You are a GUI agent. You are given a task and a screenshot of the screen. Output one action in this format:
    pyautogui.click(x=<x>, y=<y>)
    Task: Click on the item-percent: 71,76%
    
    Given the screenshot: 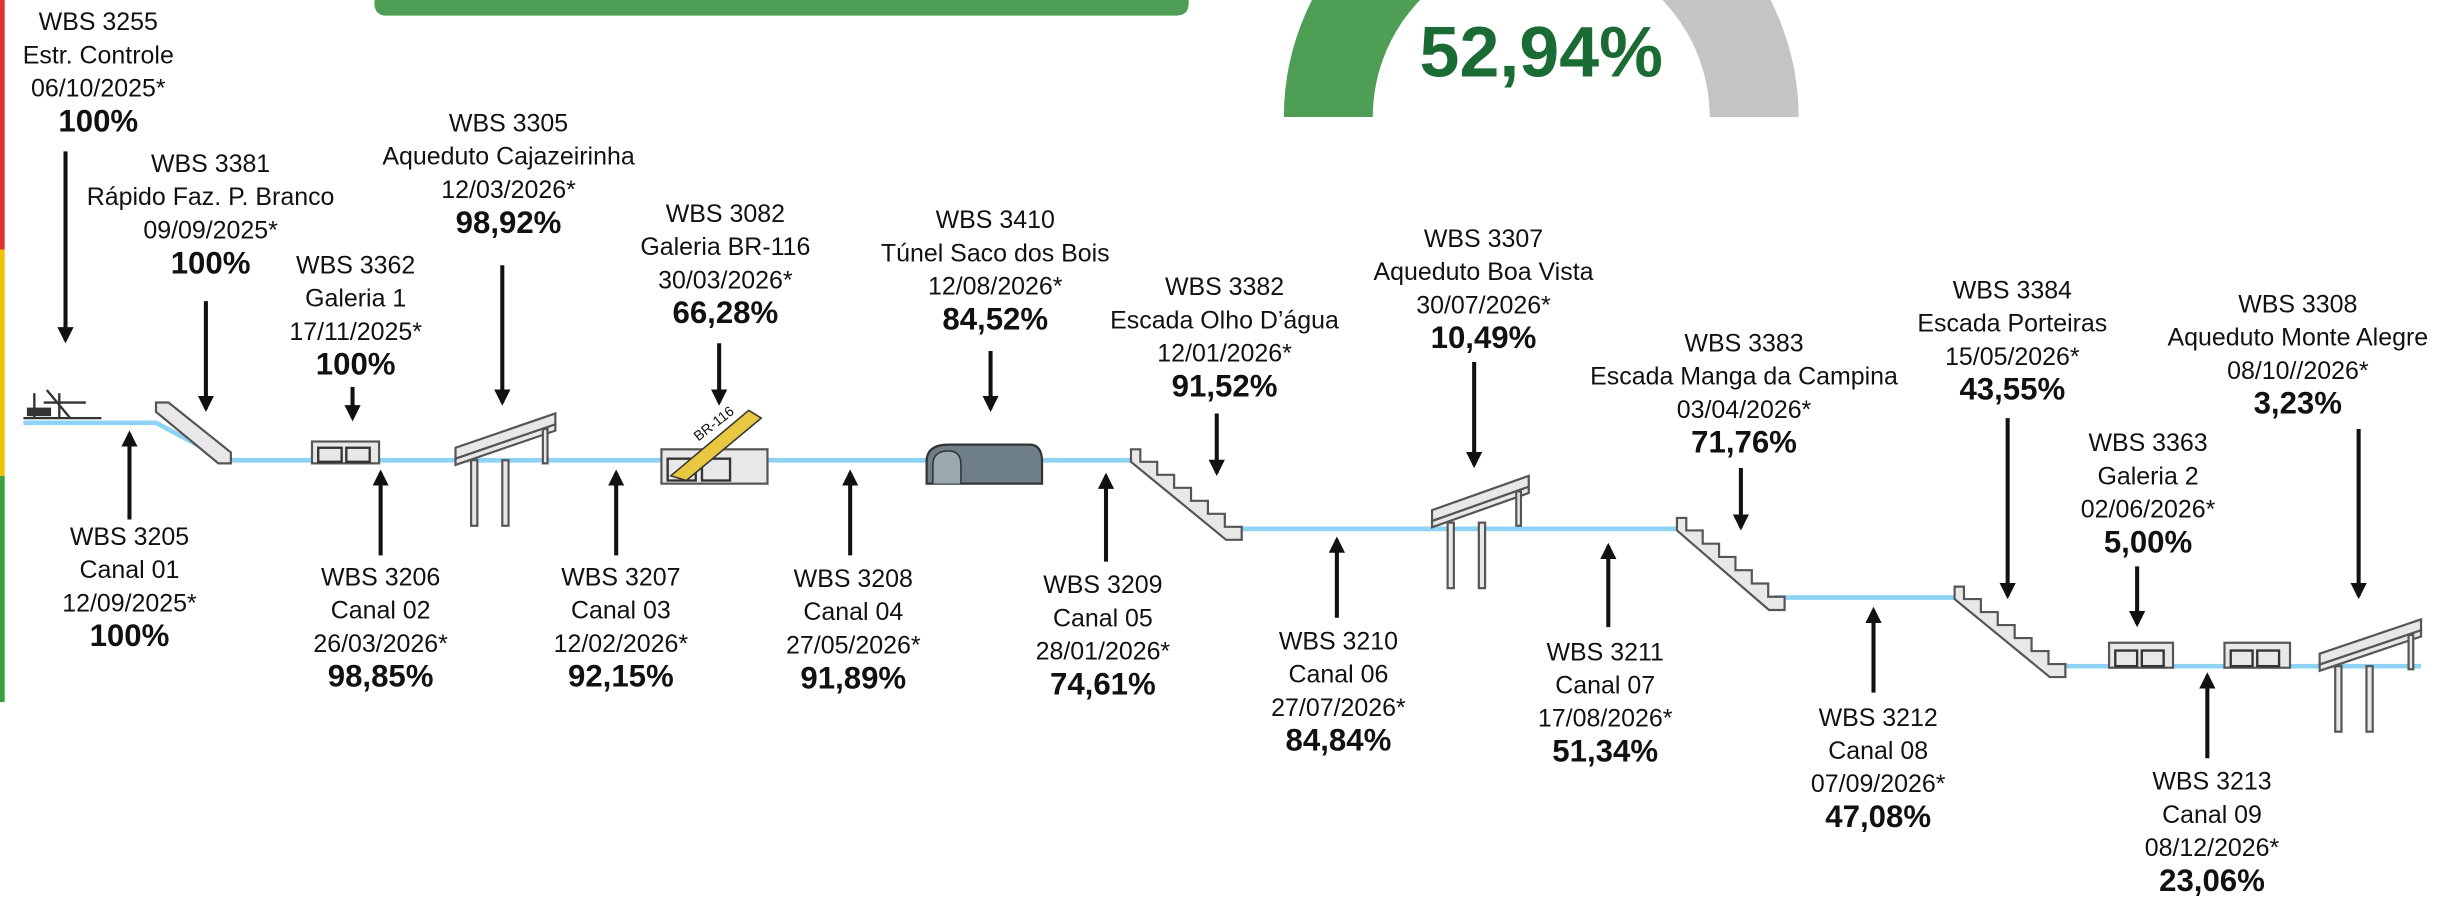 What is the action you would take?
    pyautogui.click(x=1744, y=442)
    